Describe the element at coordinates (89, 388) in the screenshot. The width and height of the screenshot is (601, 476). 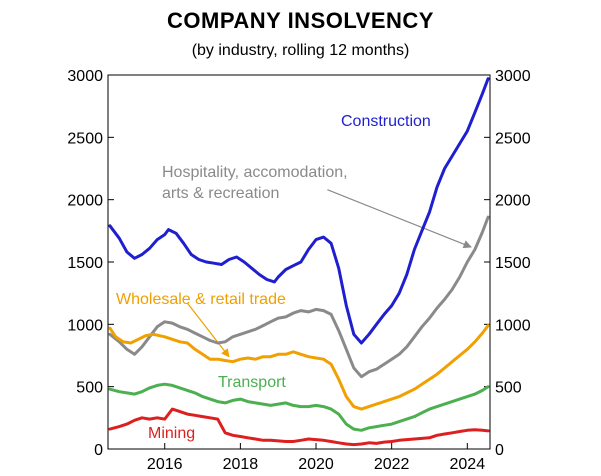
I see `y-tick-label-left: 500` at that location.